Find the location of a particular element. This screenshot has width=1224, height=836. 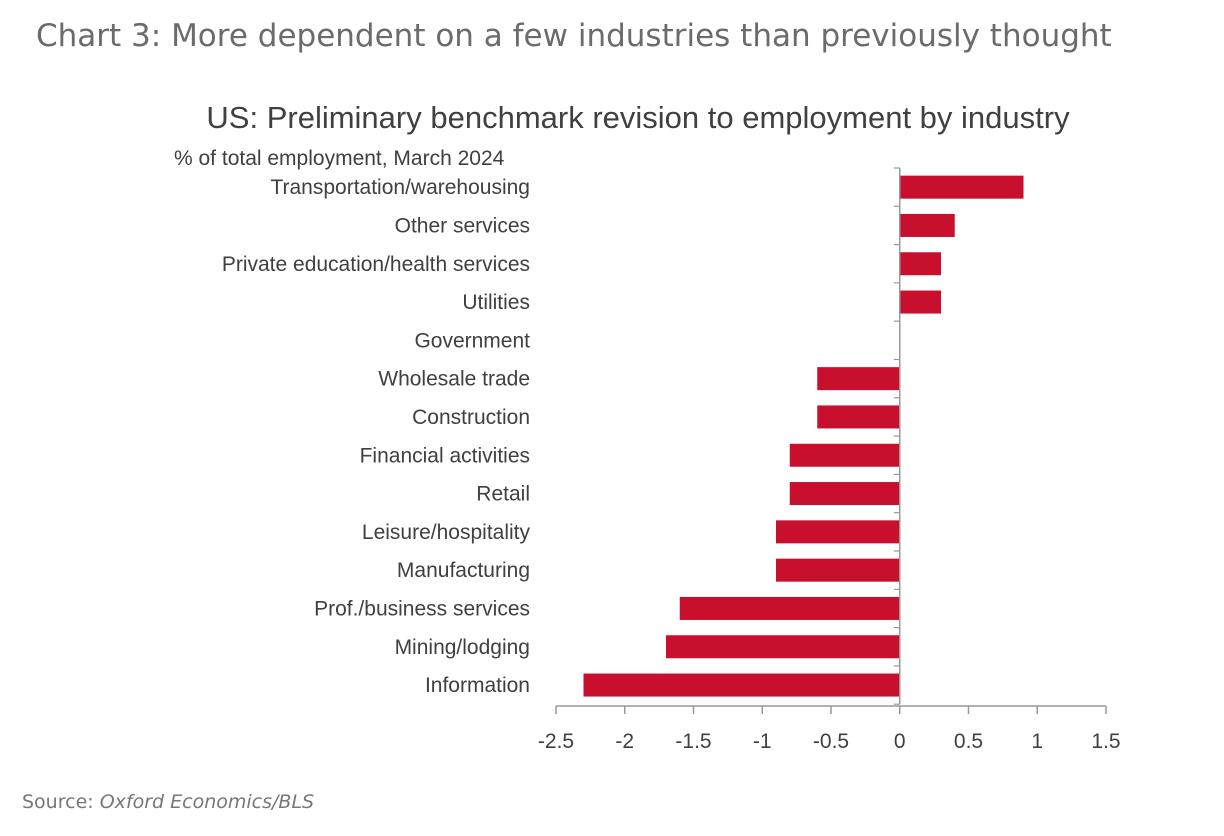

x-tick-labels: -2.5 -2 -1.5 -1 -0.5 0 0.5 1 1.5 is located at coordinates (829, 741).